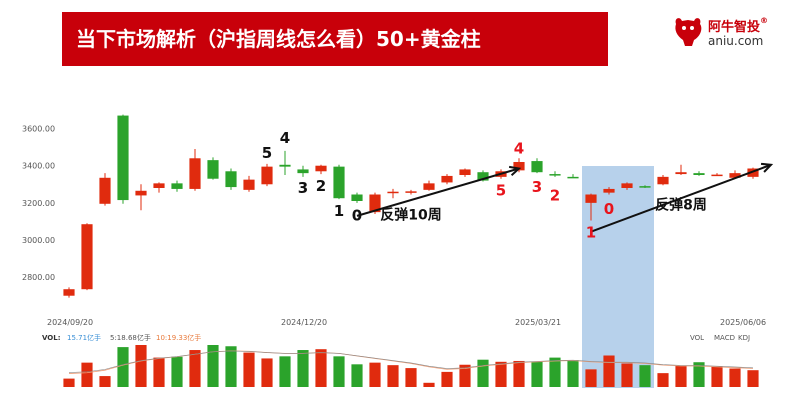 The height and width of the screenshot is (404, 793). Describe the element at coordinates (38, 240) in the screenshot. I see `y-tick-label: 3000.00` at that location.